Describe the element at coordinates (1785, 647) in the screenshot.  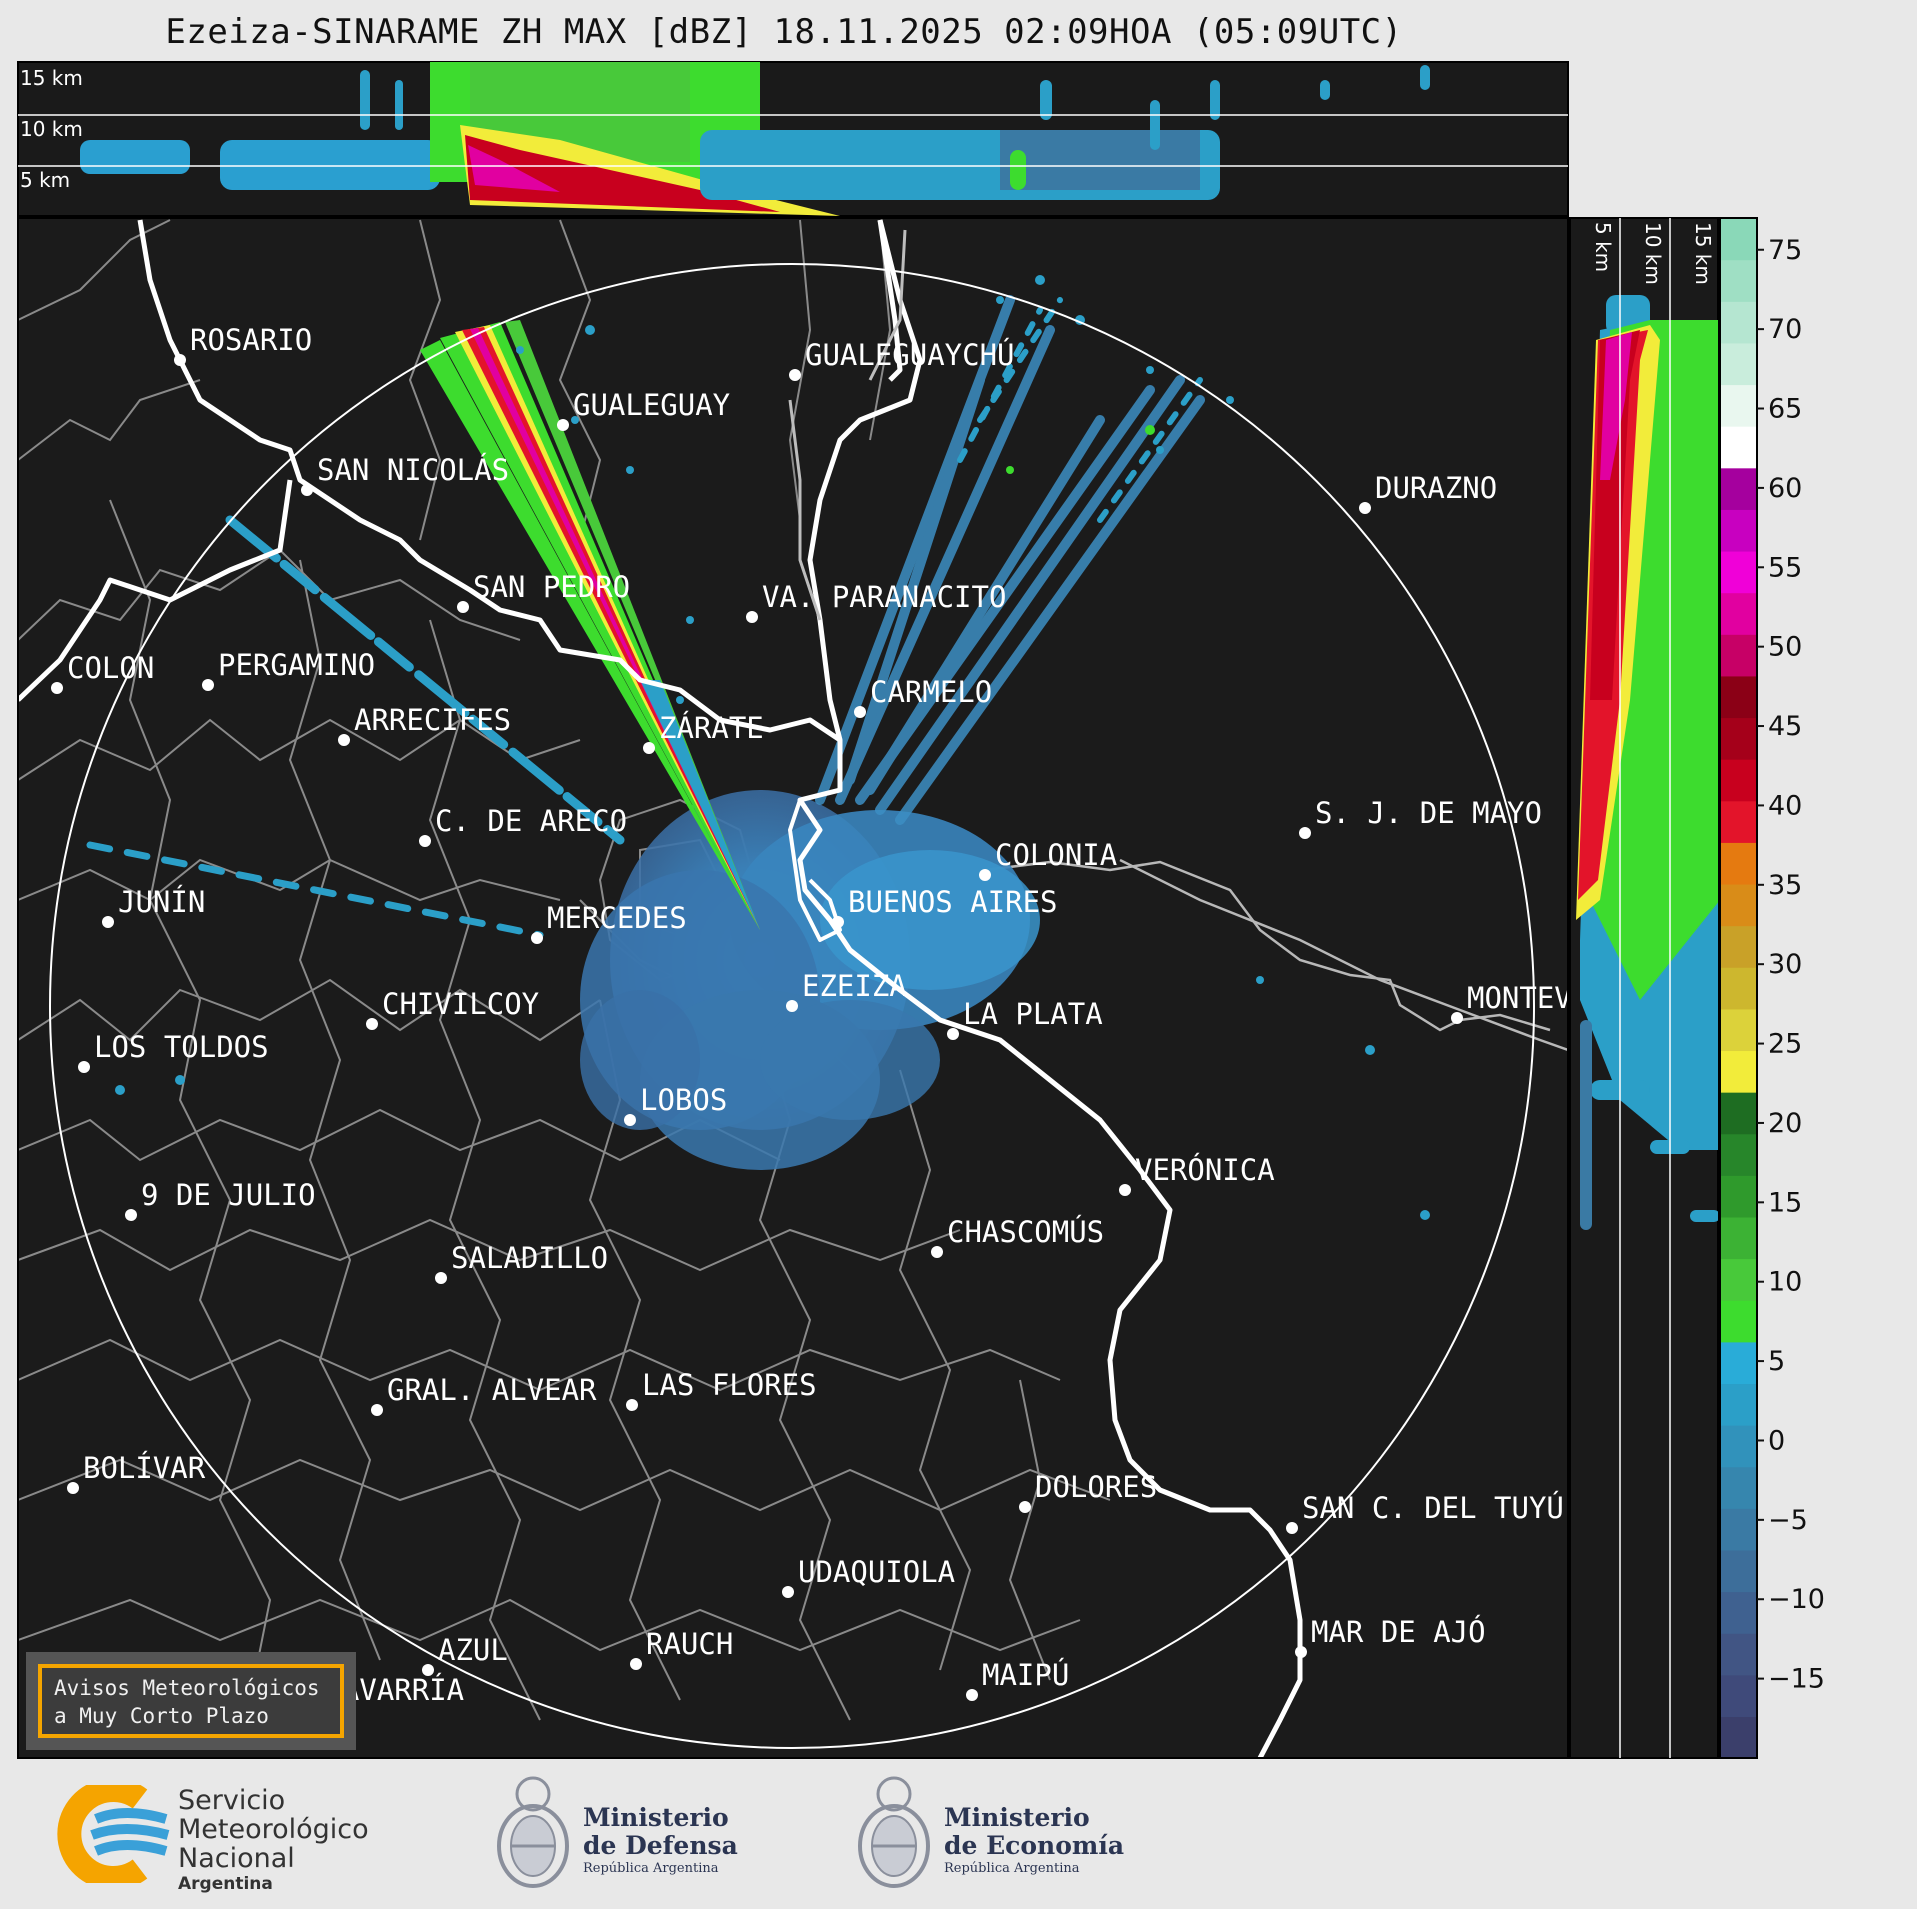
I see `colorbar-tick-label: 50` at that location.